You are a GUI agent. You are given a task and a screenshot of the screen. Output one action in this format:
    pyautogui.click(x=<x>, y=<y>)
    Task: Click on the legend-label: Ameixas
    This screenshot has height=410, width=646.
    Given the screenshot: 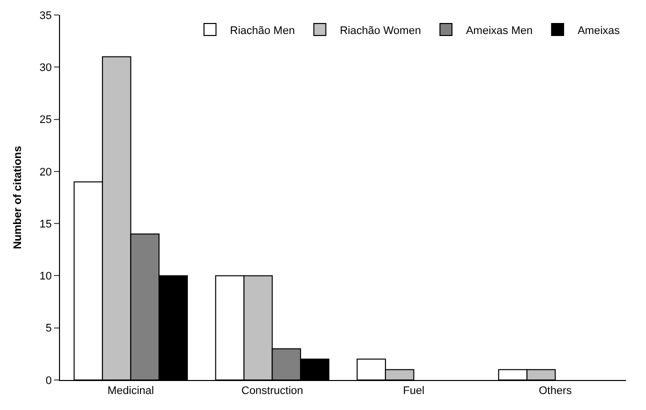 What is the action you would take?
    pyautogui.click(x=599, y=30)
    